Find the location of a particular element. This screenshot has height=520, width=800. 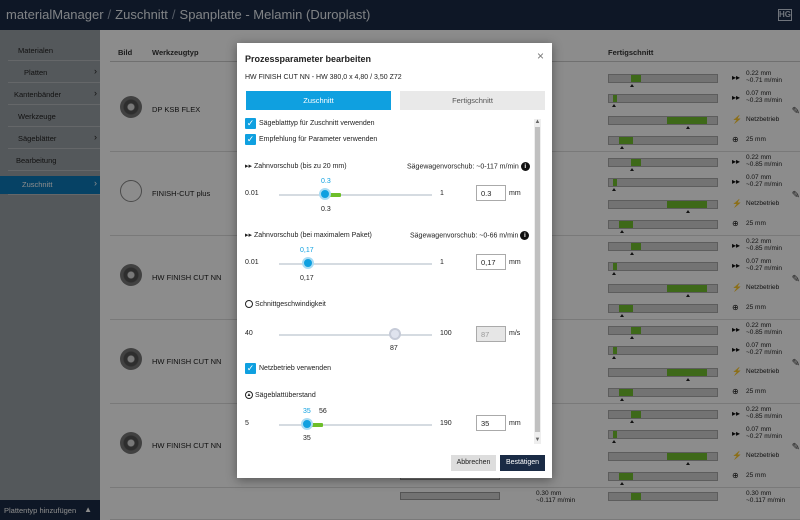

slider1-value-bottom: 0.3 is located at coordinates (326, 209).